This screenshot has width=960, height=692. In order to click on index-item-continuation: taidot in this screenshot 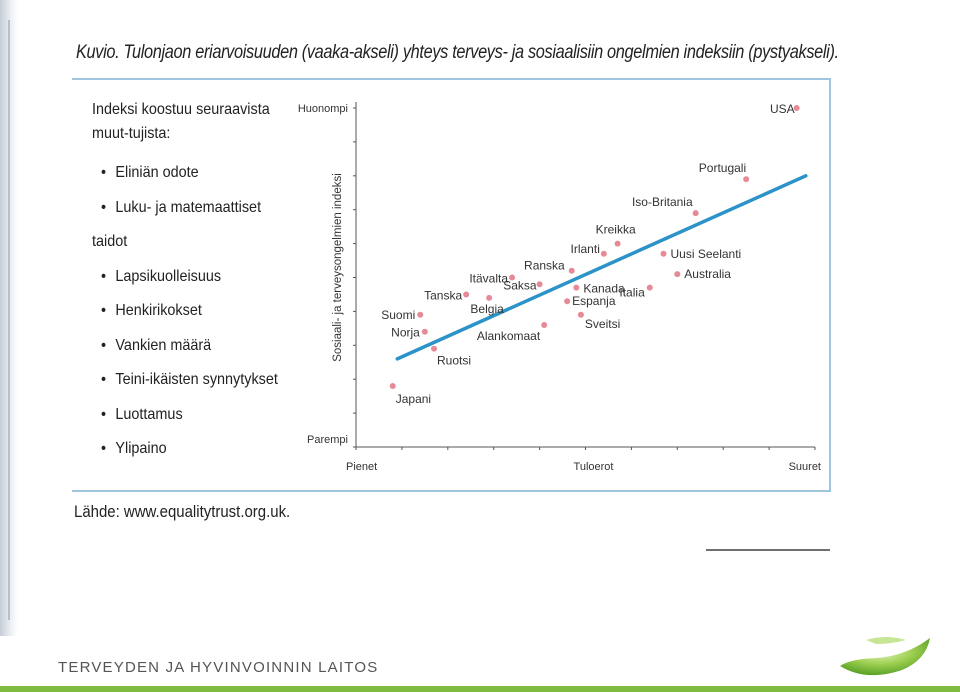, I will do `click(189, 242)`.